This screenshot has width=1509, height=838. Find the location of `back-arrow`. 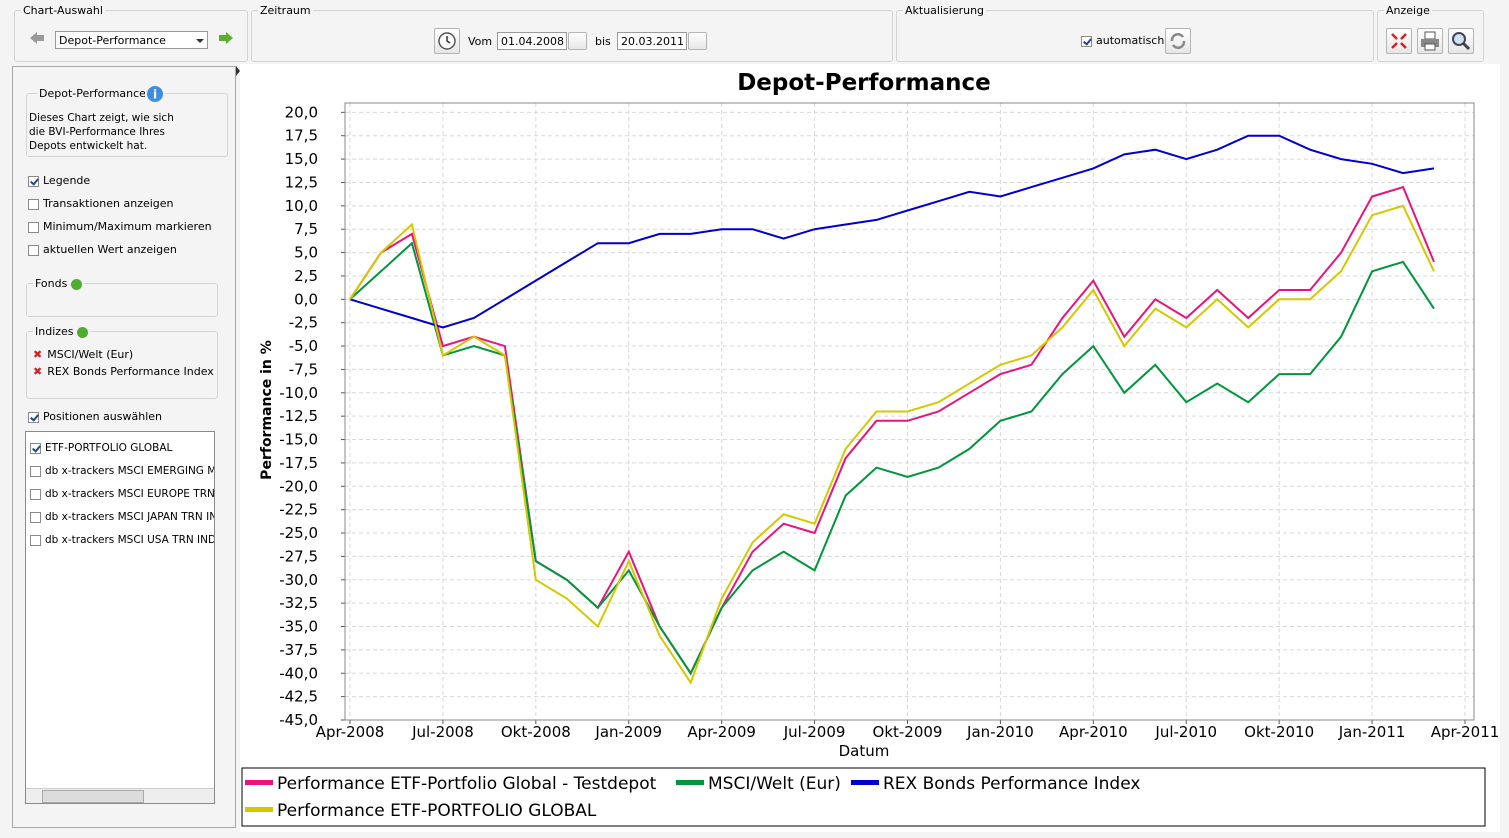

back-arrow is located at coordinates (37, 38).